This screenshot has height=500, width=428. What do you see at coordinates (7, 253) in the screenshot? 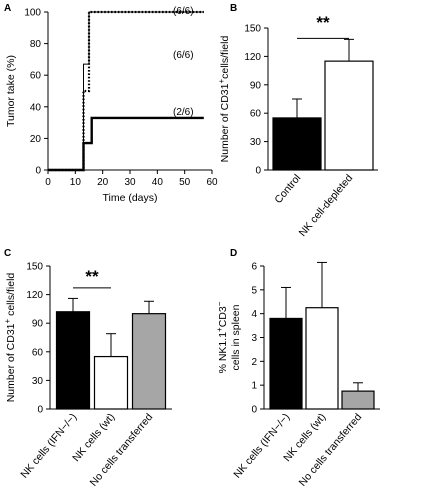
I see `panel-letter: C` at bounding box center [7, 253].